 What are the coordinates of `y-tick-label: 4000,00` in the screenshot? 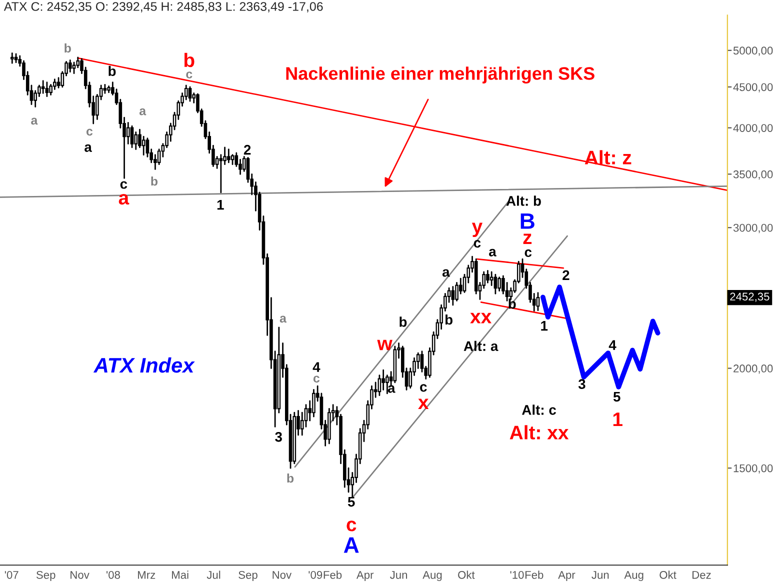 It's located at (753, 129).